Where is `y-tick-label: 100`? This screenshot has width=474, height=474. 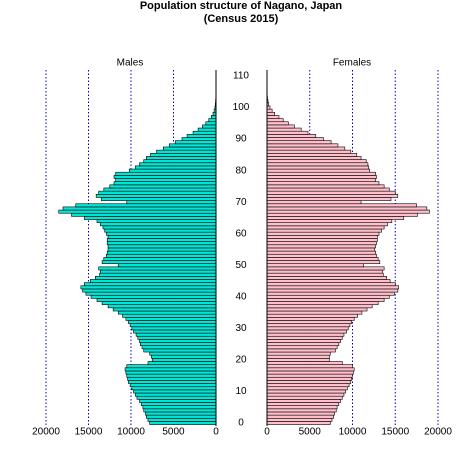
y-tick-label: 100 is located at coordinates (241, 107).